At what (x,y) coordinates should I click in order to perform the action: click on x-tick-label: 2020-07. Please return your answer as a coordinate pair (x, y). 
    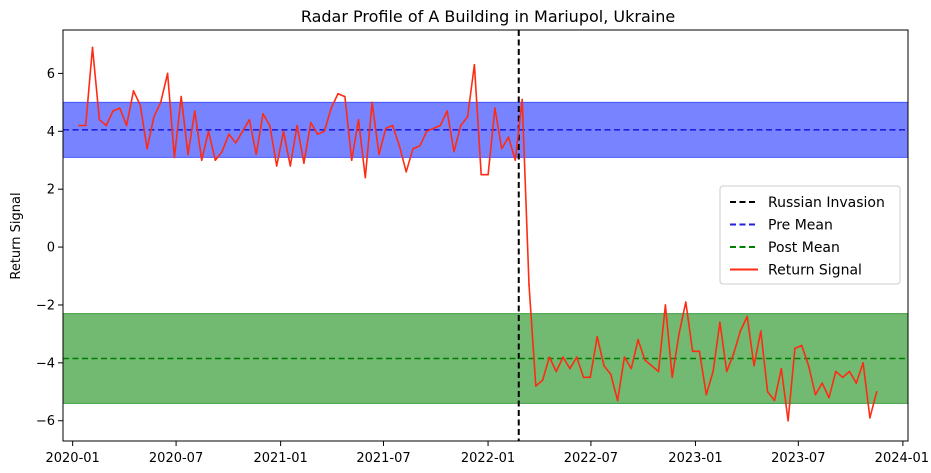
    Looking at the image, I should click on (176, 458).